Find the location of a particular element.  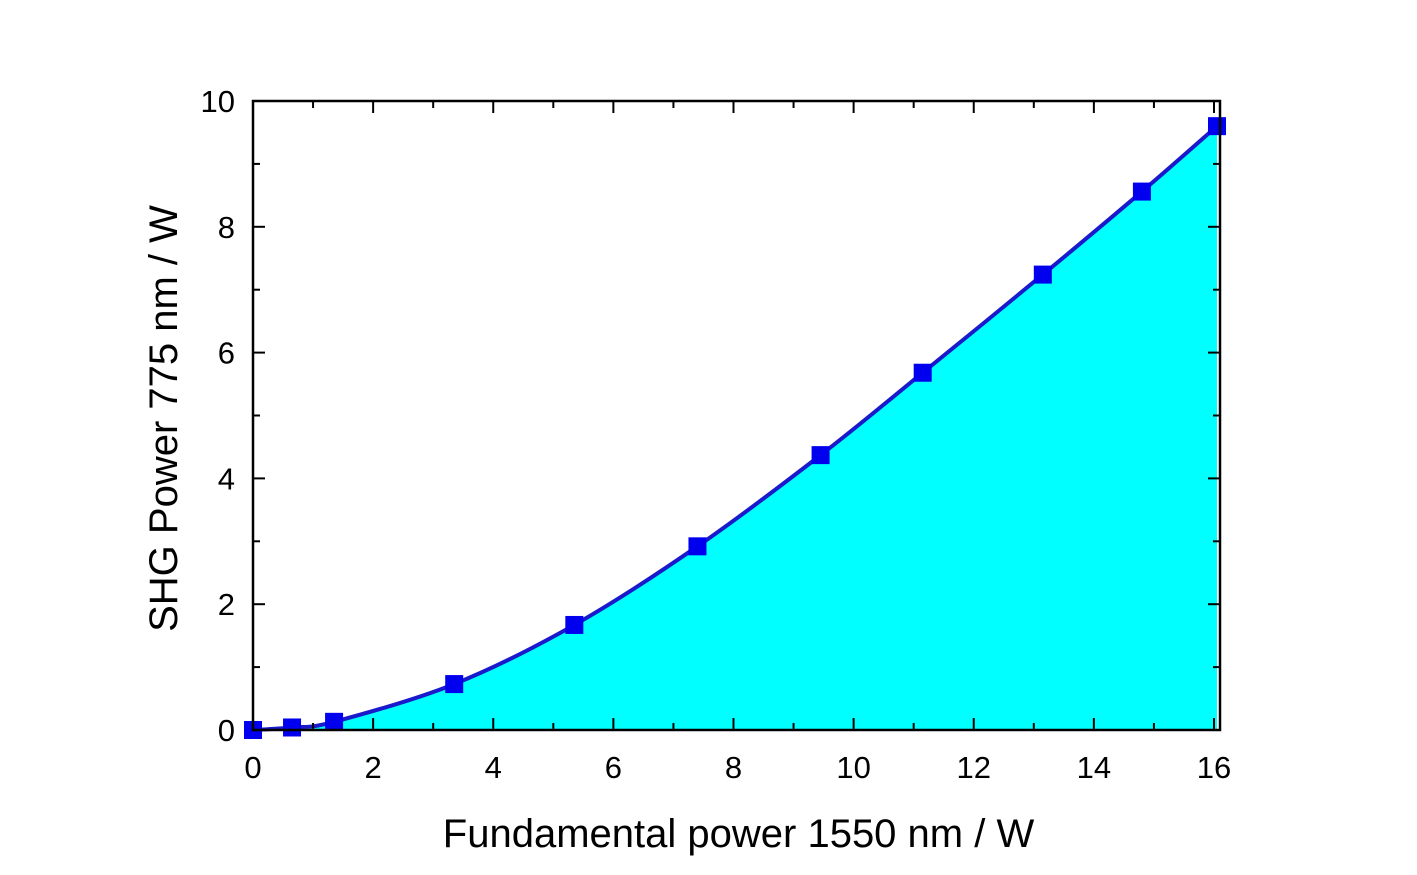

x-axis-label: Fundamental power 1550 nm / W is located at coordinates (739, 834).